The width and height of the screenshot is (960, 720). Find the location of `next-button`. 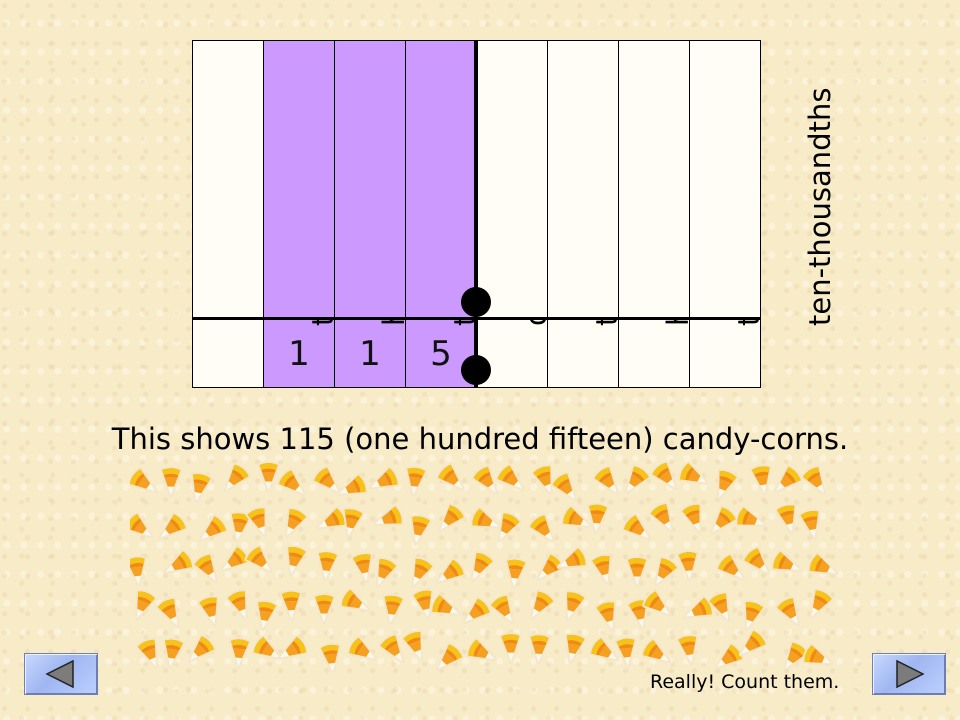

next-button is located at coordinates (909, 674).